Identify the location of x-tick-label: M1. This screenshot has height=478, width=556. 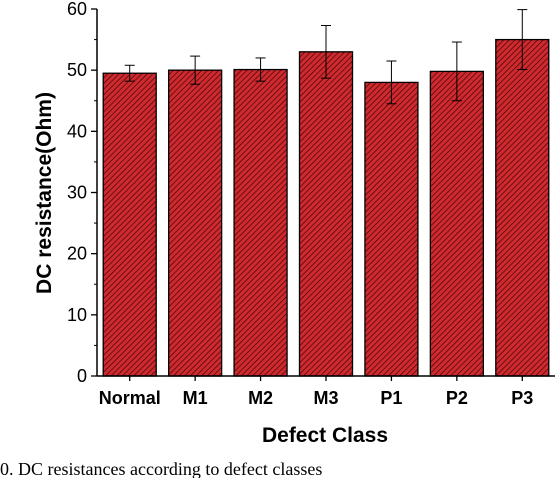
(195, 398).